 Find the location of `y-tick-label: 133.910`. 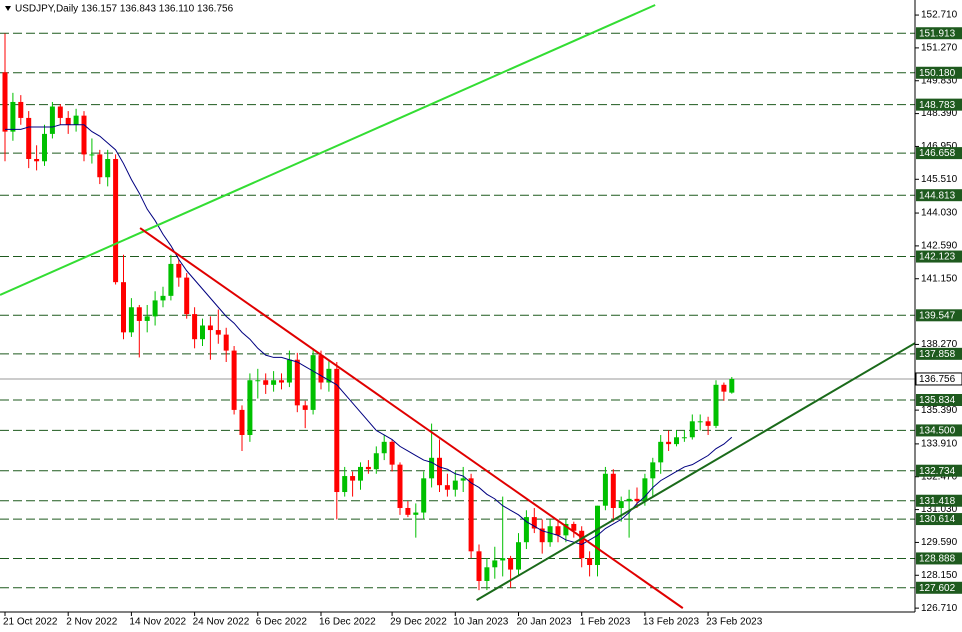

y-tick-label: 133.910 is located at coordinates (939, 444).